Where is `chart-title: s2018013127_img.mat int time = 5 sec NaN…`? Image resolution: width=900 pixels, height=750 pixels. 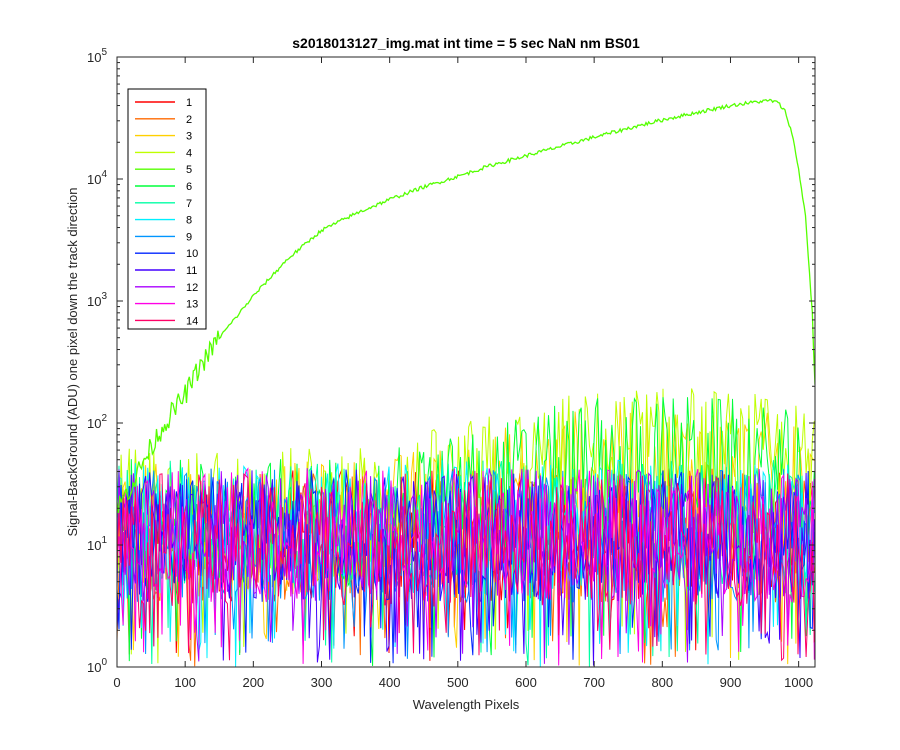 chart-title: s2018013127_img.mat int time = 5 sec NaN… is located at coordinates (466, 43).